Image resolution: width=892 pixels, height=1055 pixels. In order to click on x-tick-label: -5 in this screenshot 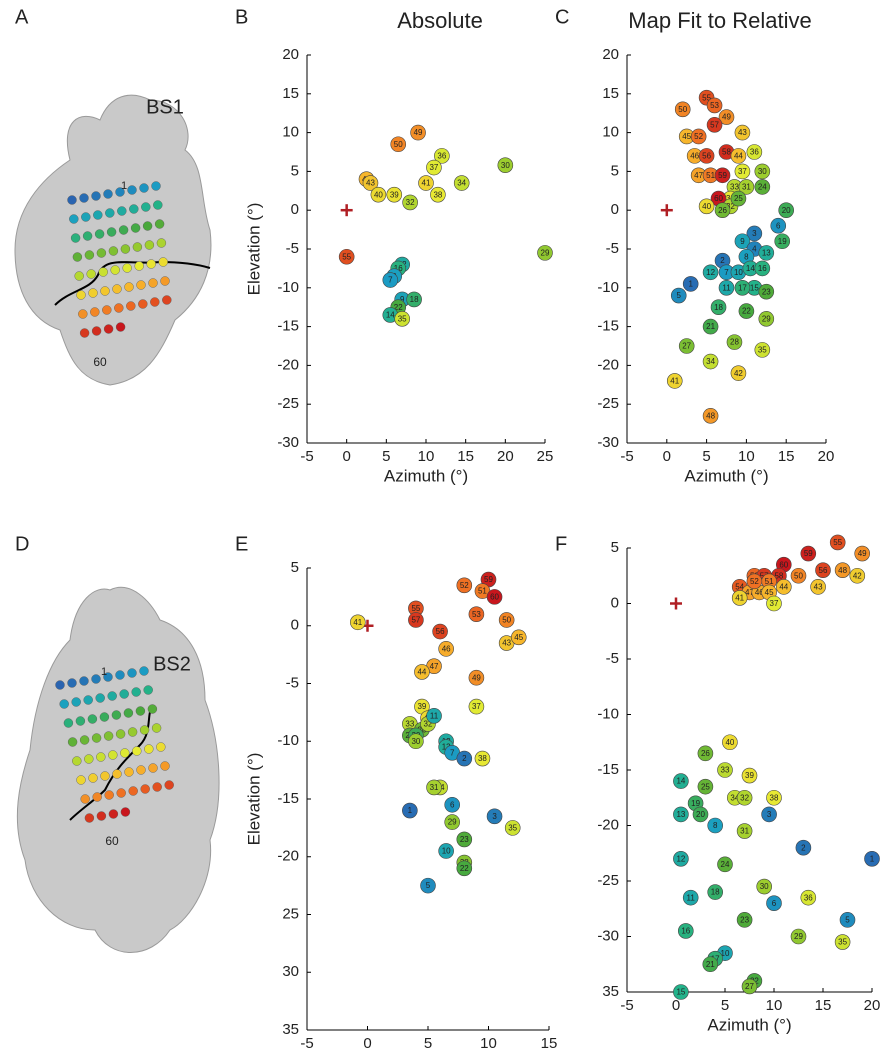, I will do `click(306, 1042)`.